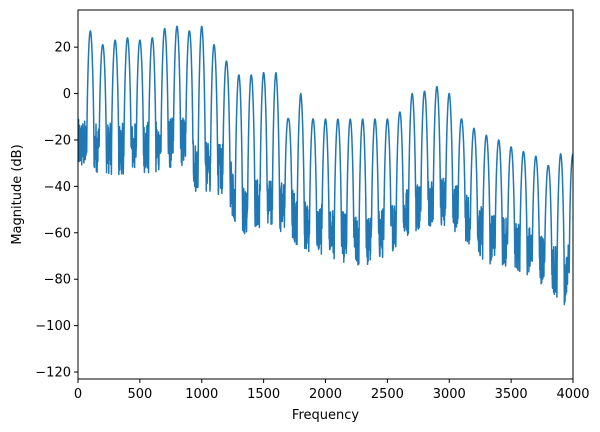  What do you see at coordinates (325, 394) in the screenshot?
I see `x-tick-label: 2000` at bounding box center [325, 394].